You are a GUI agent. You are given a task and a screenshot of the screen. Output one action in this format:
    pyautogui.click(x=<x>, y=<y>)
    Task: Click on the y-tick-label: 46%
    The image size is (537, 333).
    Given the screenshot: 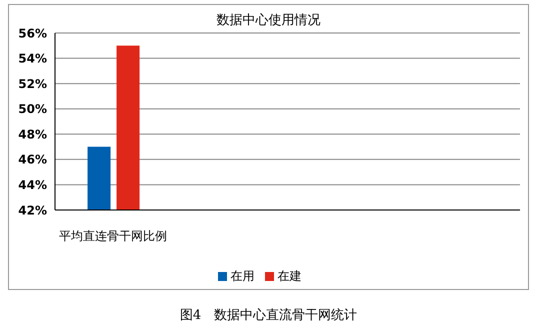 What is the action you would take?
    pyautogui.click(x=32, y=159)
    